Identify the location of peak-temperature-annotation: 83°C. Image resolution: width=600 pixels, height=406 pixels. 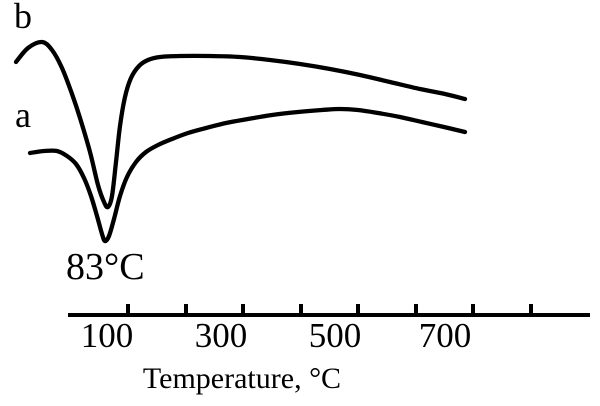
(105, 267).